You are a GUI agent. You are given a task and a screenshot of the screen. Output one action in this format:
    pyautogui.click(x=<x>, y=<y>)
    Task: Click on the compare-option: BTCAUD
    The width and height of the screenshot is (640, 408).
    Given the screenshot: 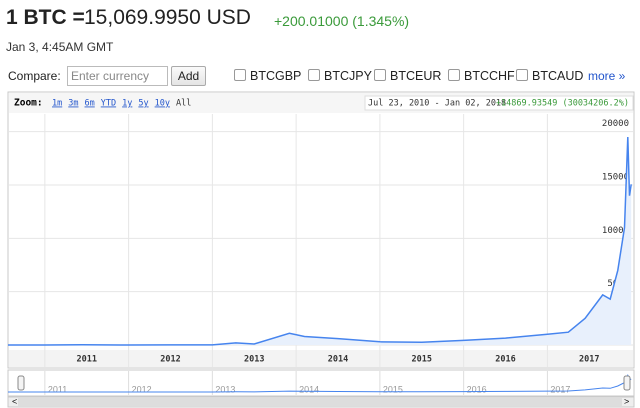 What is the action you would take?
    pyautogui.click(x=549, y=76)
    